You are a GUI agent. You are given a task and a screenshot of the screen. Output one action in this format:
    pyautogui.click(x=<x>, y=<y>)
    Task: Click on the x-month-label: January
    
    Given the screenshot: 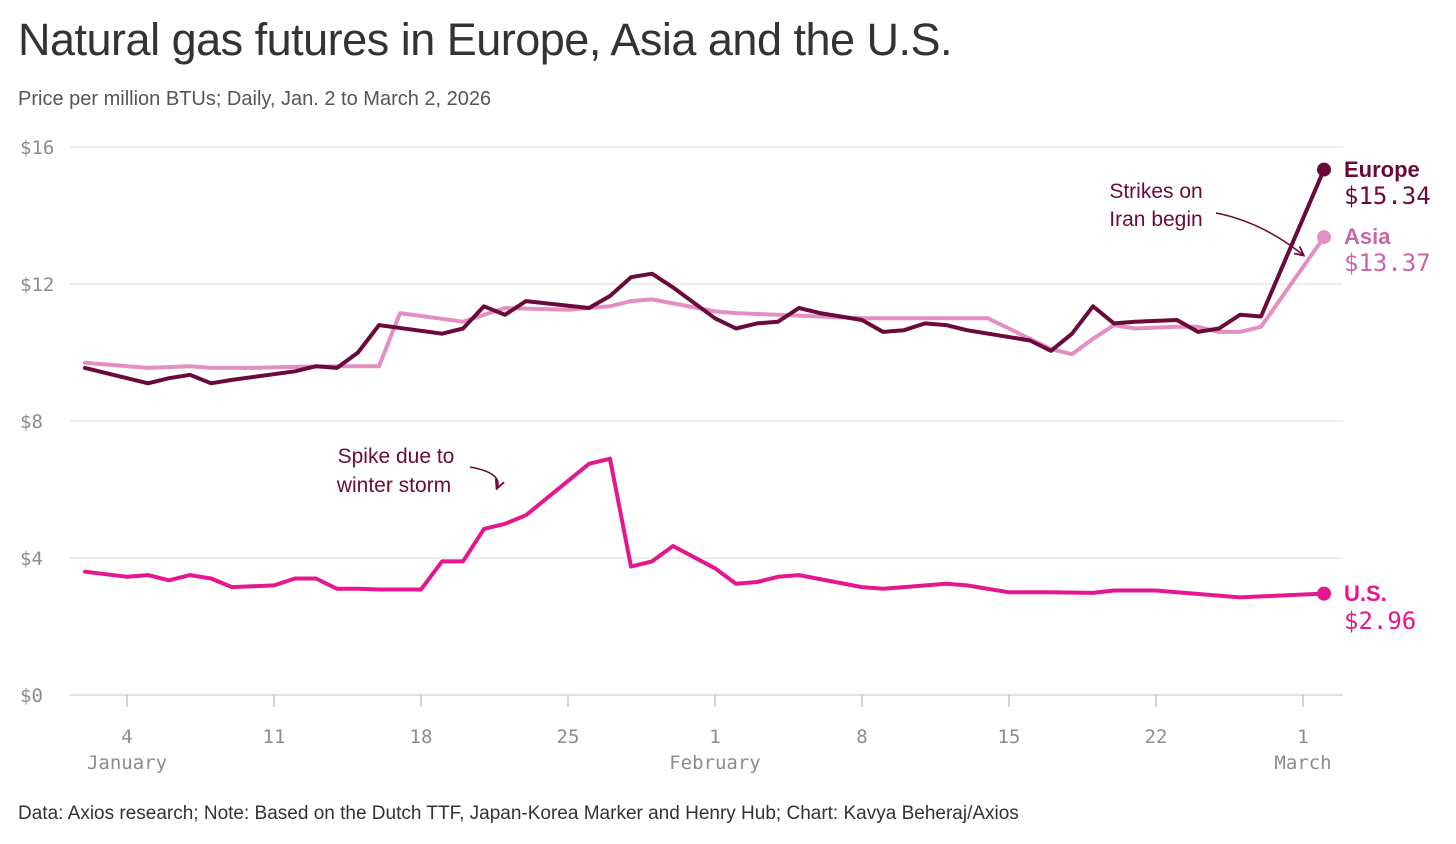 What is the action you would take?
    pyautogui.click(x=127, y=763)
    